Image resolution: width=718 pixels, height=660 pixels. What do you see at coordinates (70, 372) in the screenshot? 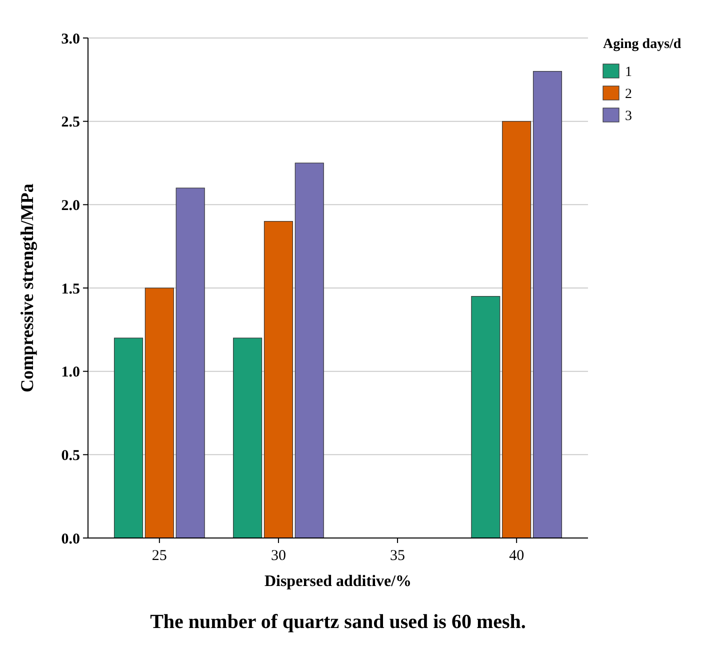
I see `y-tick-label: 1.0` at bounding box center [70, 372].